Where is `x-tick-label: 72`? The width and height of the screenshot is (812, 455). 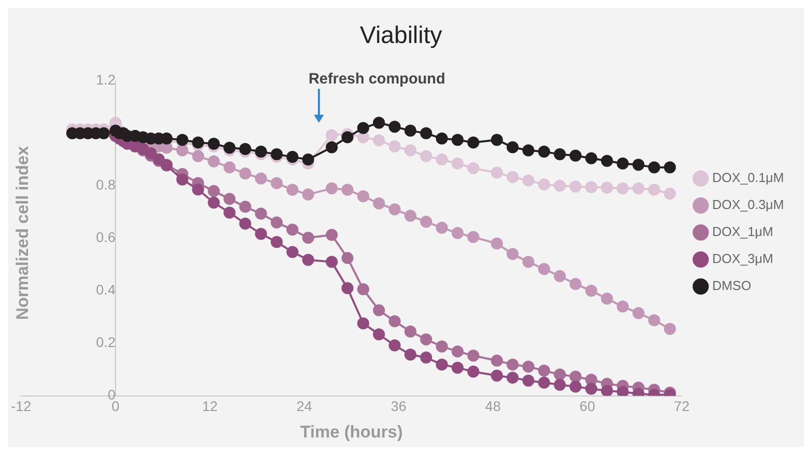 x-tick-label: 72 is located at coordinates (682, 406).